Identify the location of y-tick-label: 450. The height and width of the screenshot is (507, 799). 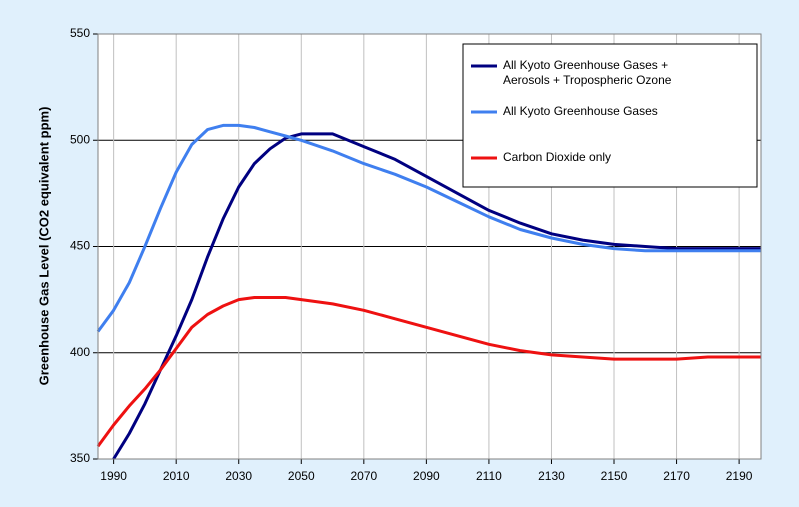
(80, 246).